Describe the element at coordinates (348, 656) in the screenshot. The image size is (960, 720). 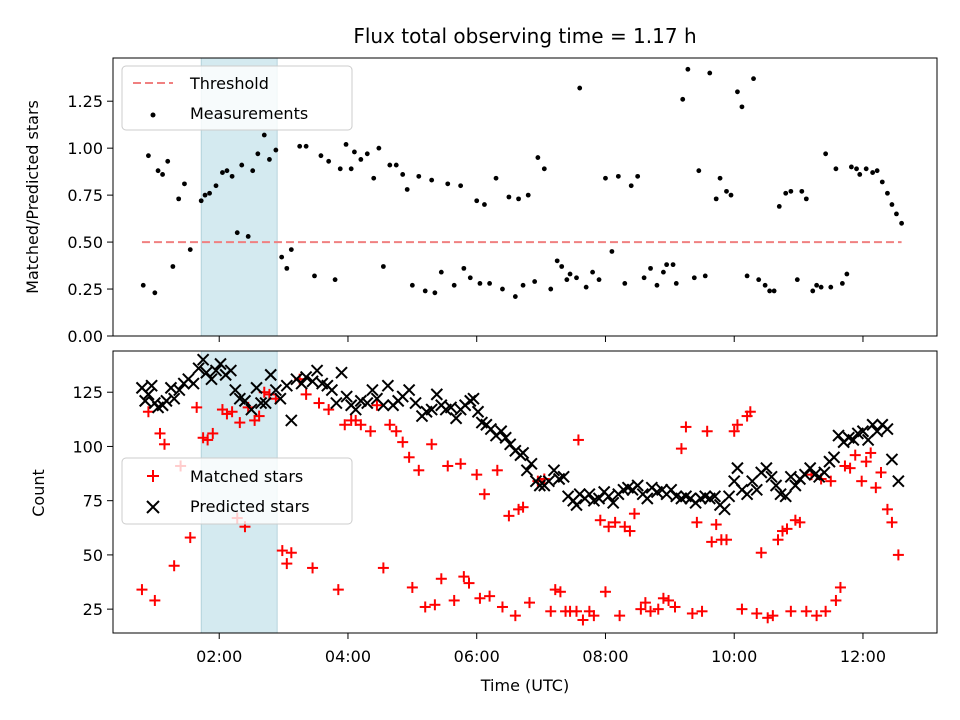
I see `bottom-x-tick-label: 04:00` at that location.